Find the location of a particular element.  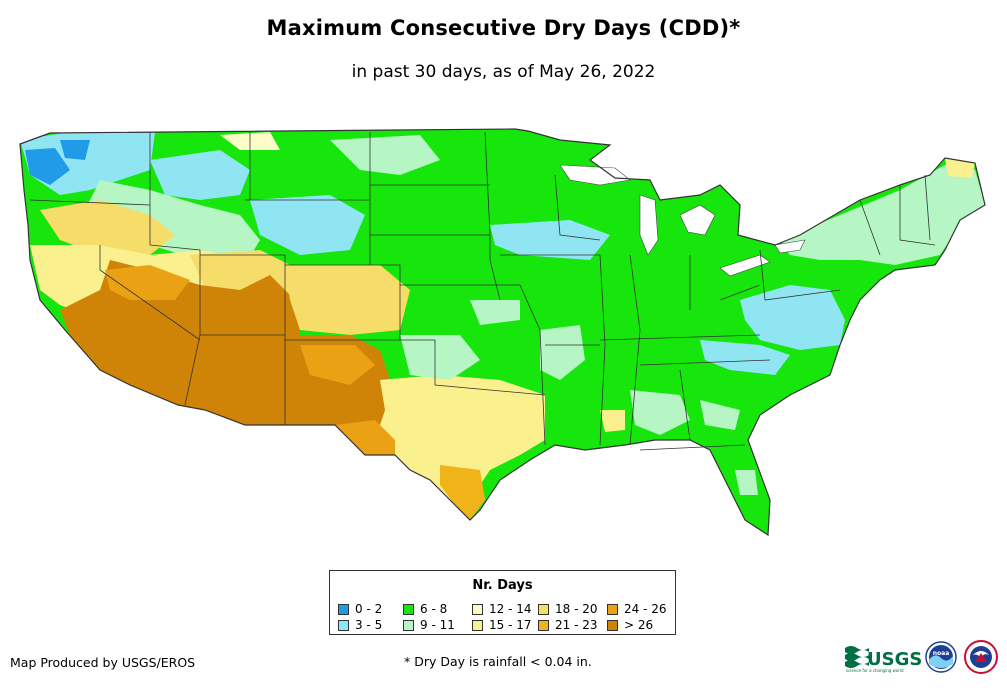

legend-item: 18 - 20 is located at coordinates (568, 609).